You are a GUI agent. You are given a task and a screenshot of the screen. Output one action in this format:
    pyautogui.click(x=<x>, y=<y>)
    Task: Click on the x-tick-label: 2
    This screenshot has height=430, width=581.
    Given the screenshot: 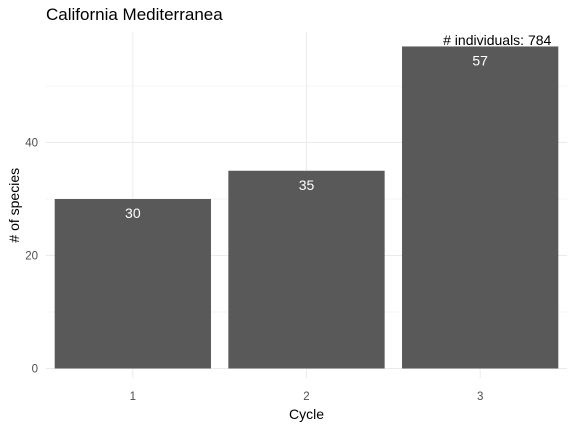 What is the action you would take?
    pyautogui.click(x=306, y=397)
    